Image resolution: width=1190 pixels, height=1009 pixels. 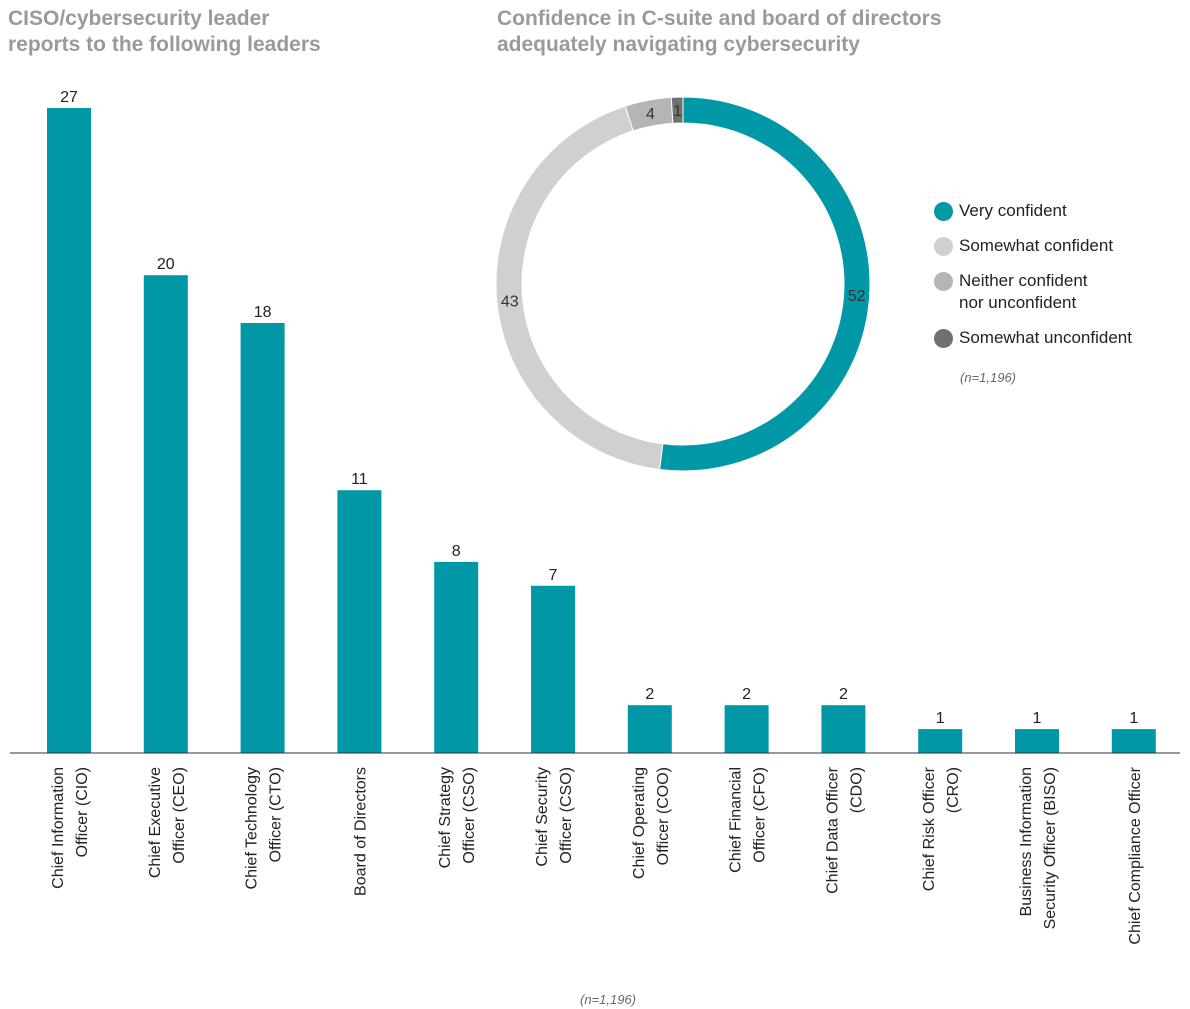 I want to click on category-label-6: Chief Operating Officer (COO), so click(x=651, y=823).